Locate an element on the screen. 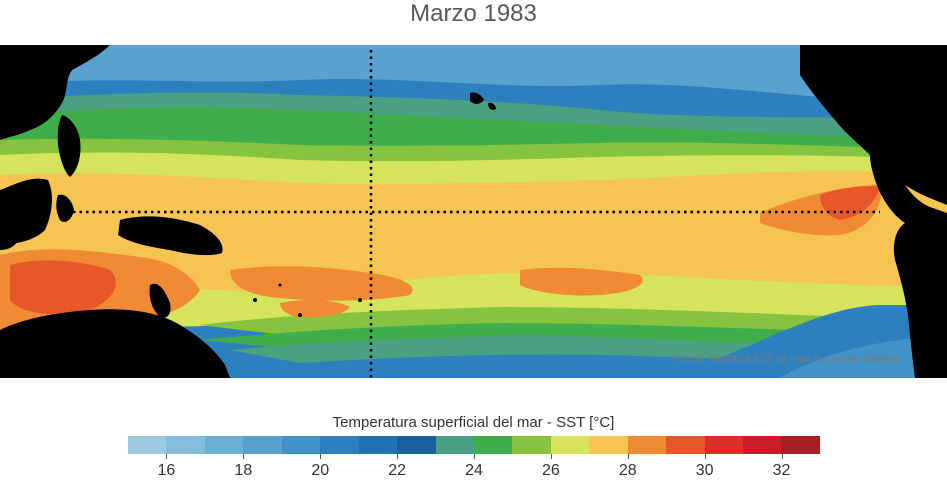 Image resolution: width=947 pixels, height=480 pixels. map-title: Marzo 1983 is located at coordinates (473, 13).